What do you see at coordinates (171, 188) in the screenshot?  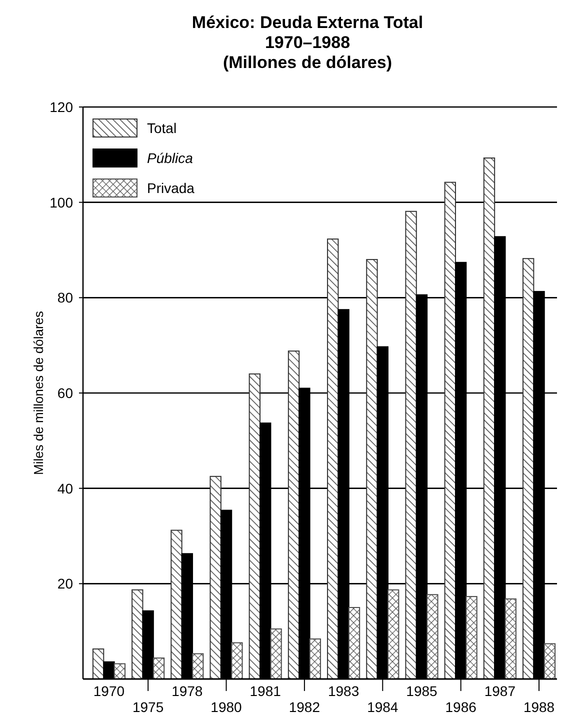 I see `legend-label: Privada` at bounding box center [171, 188].